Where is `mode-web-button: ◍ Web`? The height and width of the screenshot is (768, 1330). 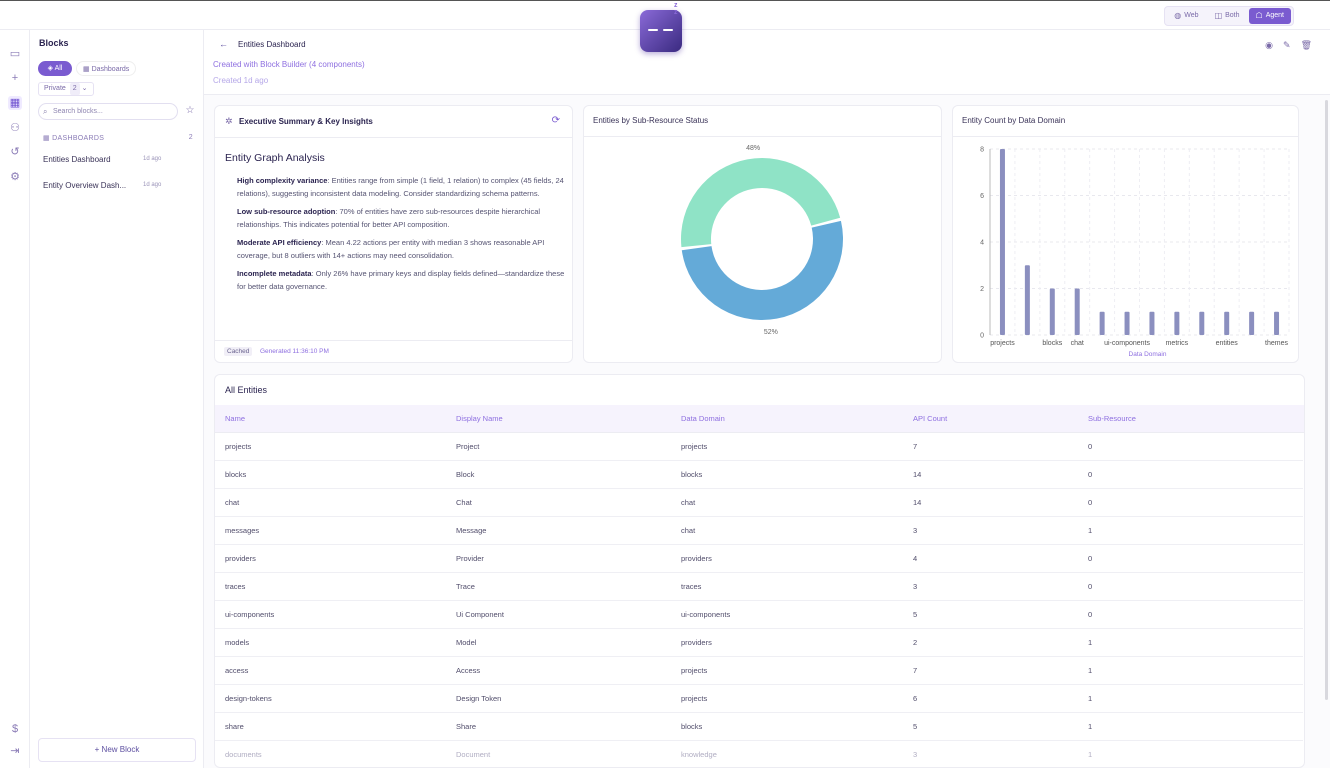
mode-web-button: ◍ Web is located at coordinates (1186, 16).